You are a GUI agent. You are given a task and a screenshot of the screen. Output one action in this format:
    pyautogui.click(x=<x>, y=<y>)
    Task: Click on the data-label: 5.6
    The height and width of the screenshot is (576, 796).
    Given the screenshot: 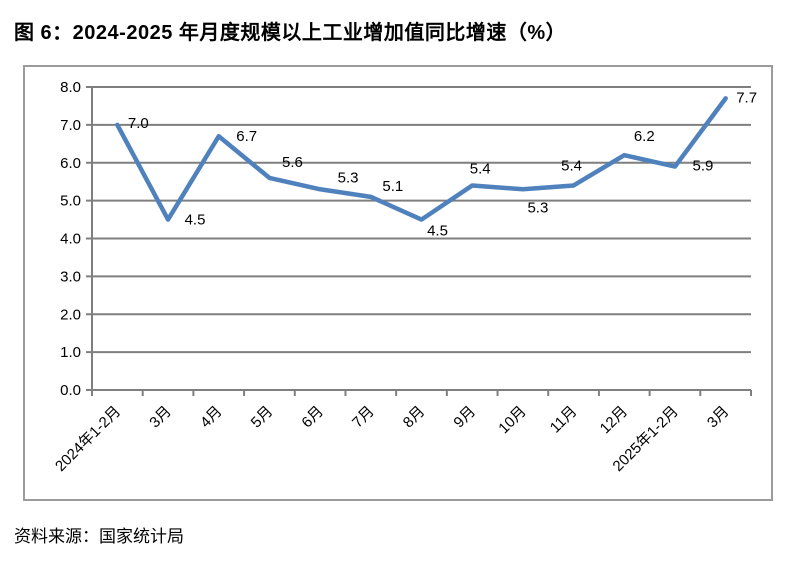 What is the action you would take?
    pyautogui.click(x=292, y=162)
    